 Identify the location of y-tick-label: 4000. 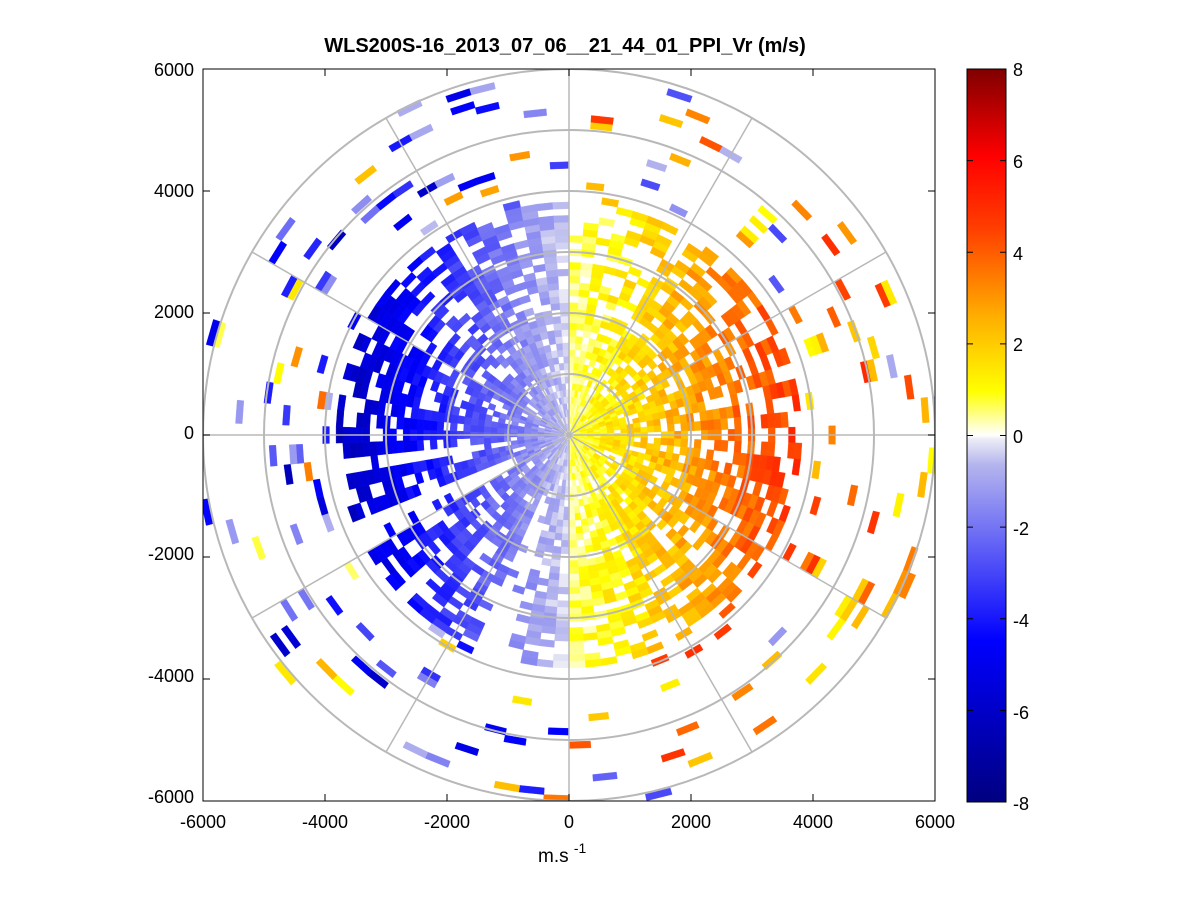
(174, 191).